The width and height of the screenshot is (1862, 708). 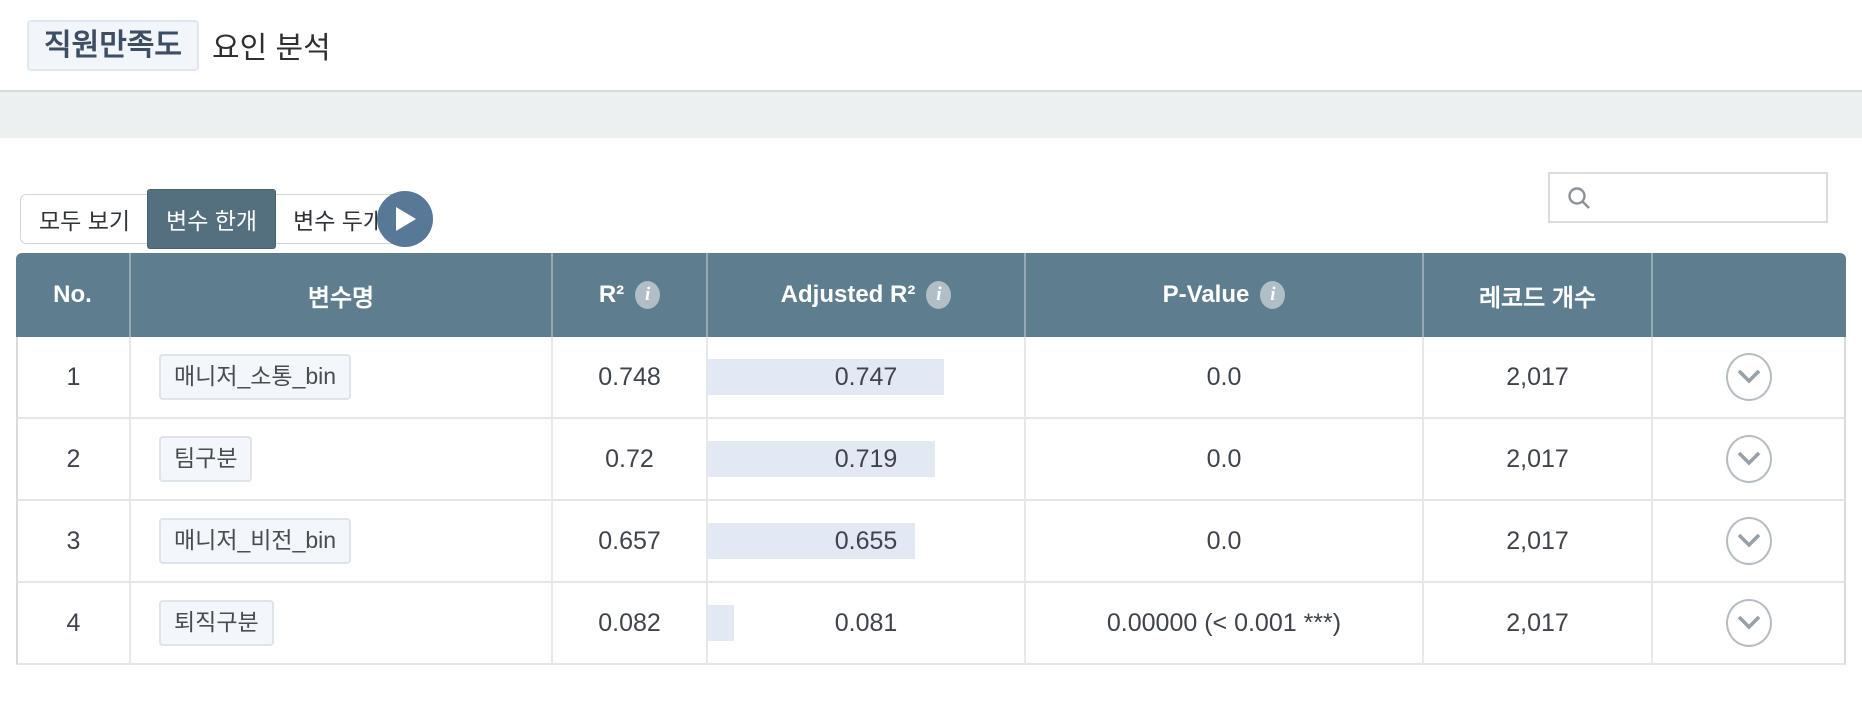 I want to click on row-number: 4, so click(x=73, y=624).